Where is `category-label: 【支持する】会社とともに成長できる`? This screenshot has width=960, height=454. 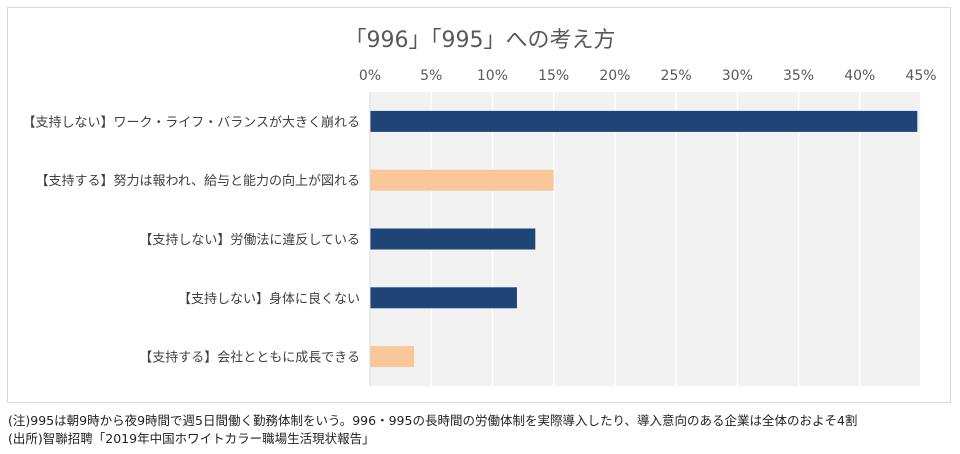 category-label: 【支持する】会社とともに成長できる is located at coordinates (249, 358).